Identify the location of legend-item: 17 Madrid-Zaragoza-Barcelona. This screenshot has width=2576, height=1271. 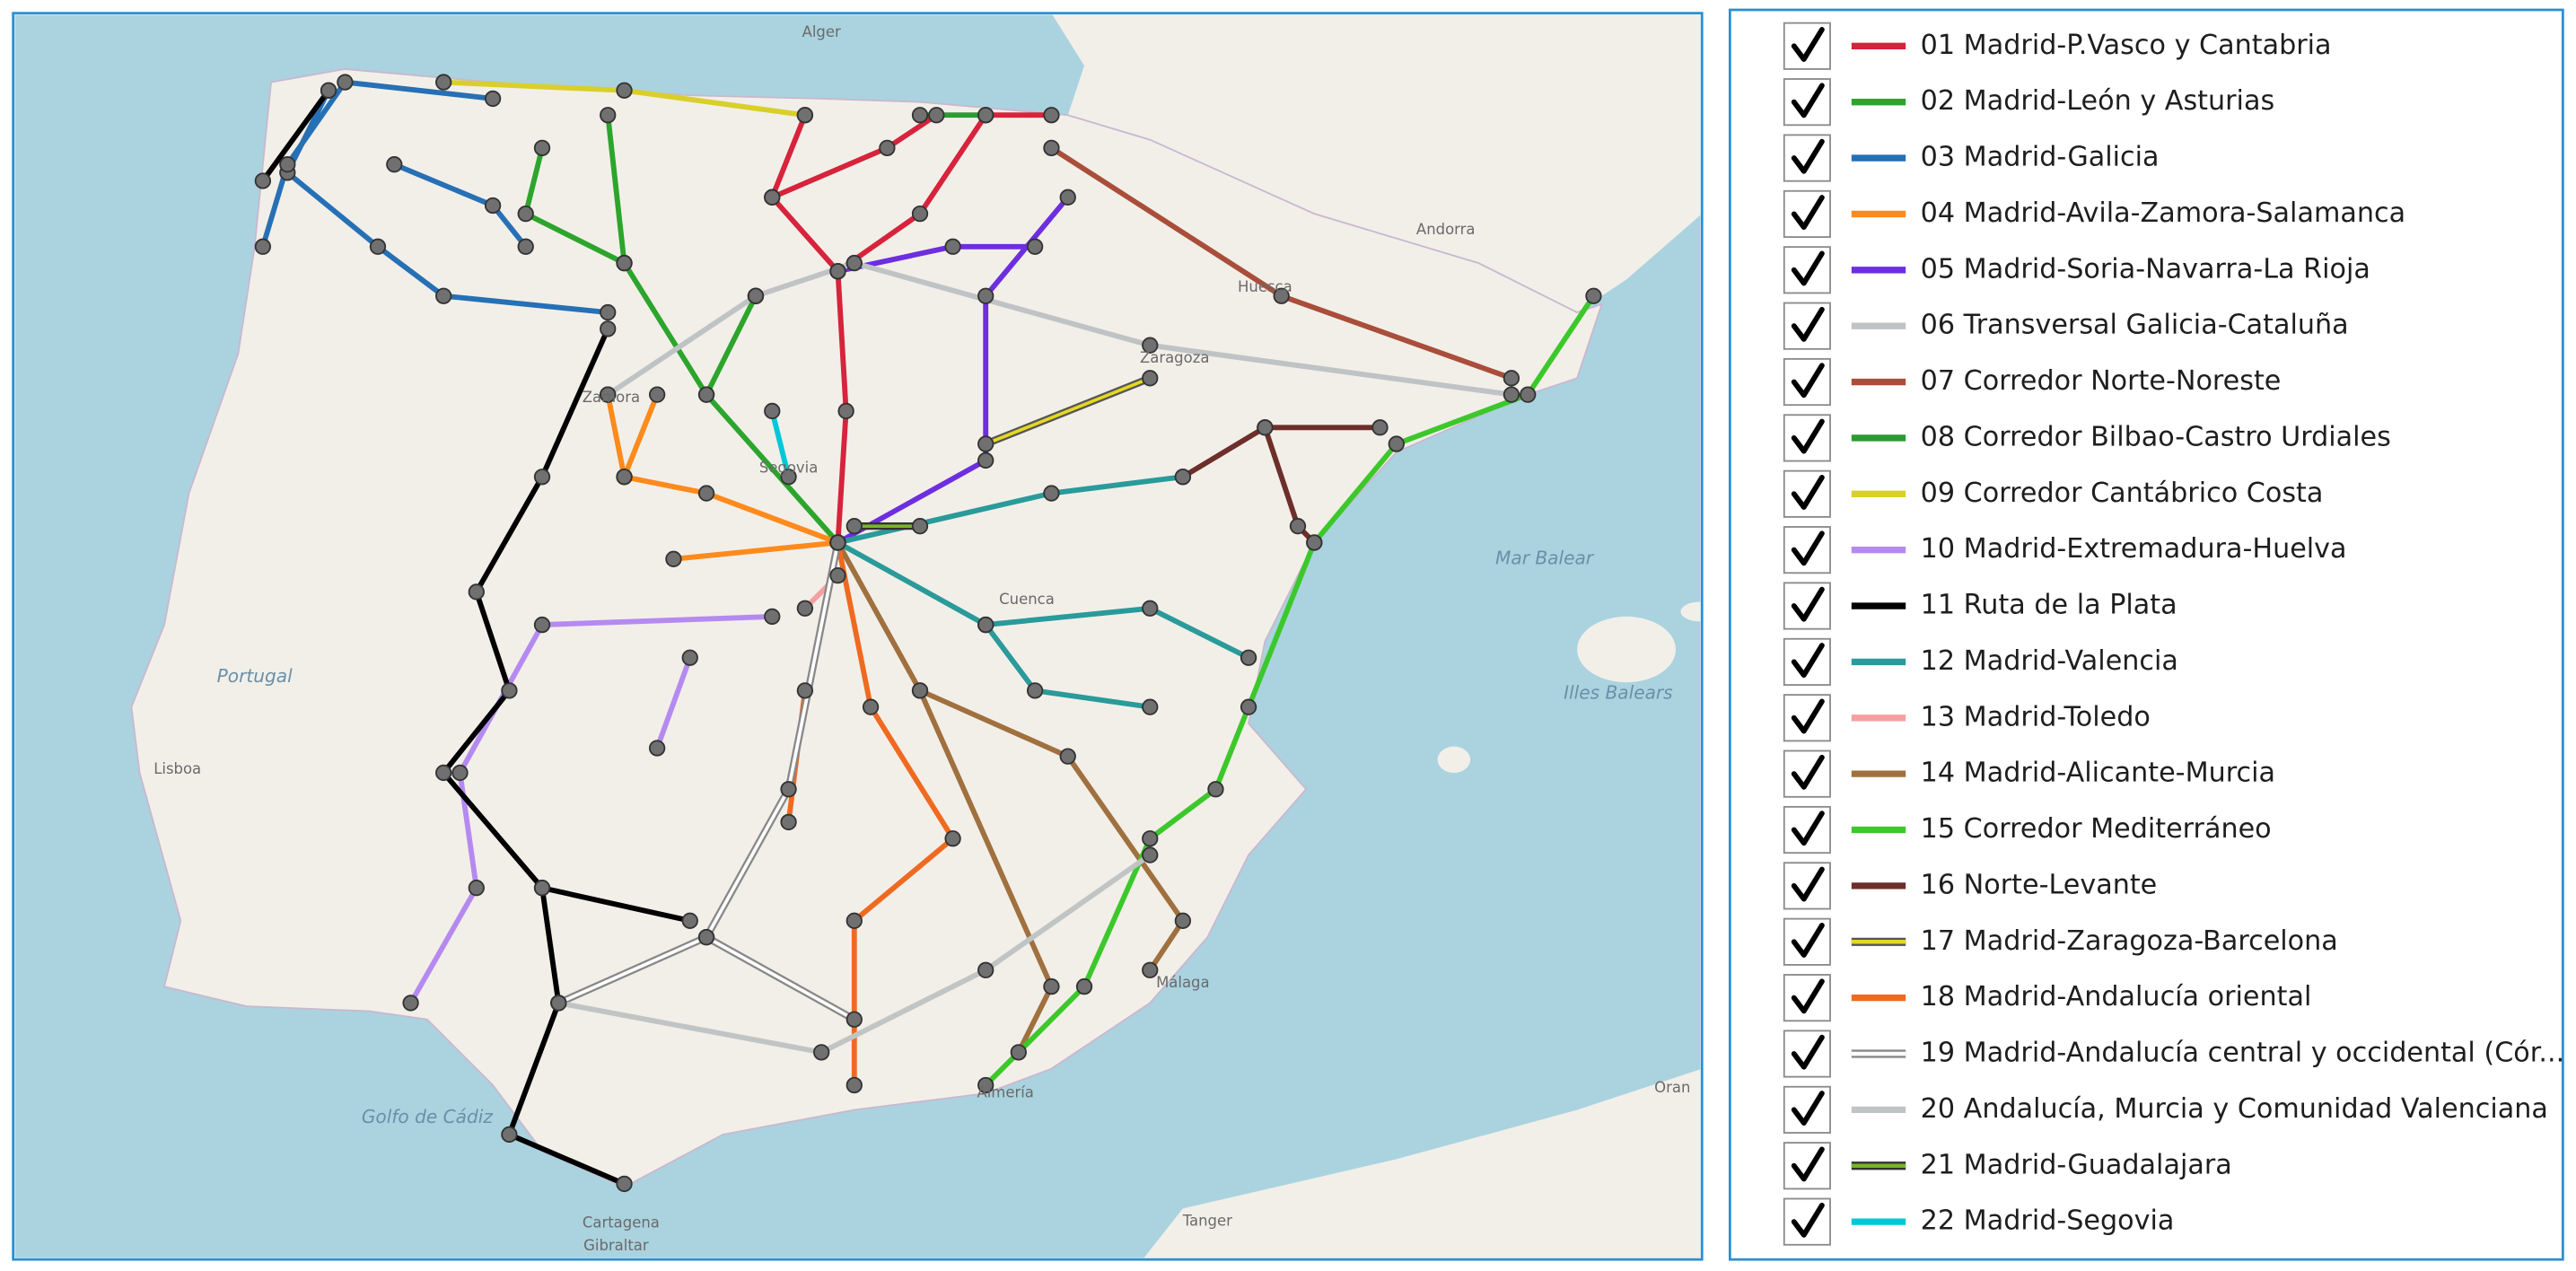
(2060, 941).